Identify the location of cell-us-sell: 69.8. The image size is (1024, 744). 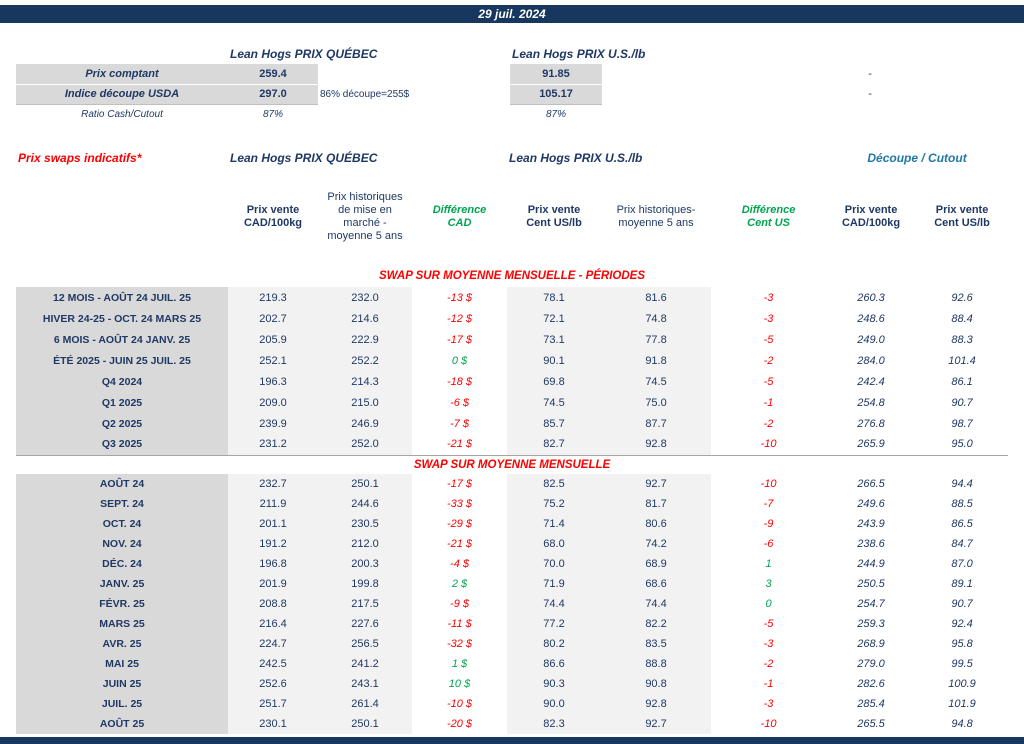
(554, 381).